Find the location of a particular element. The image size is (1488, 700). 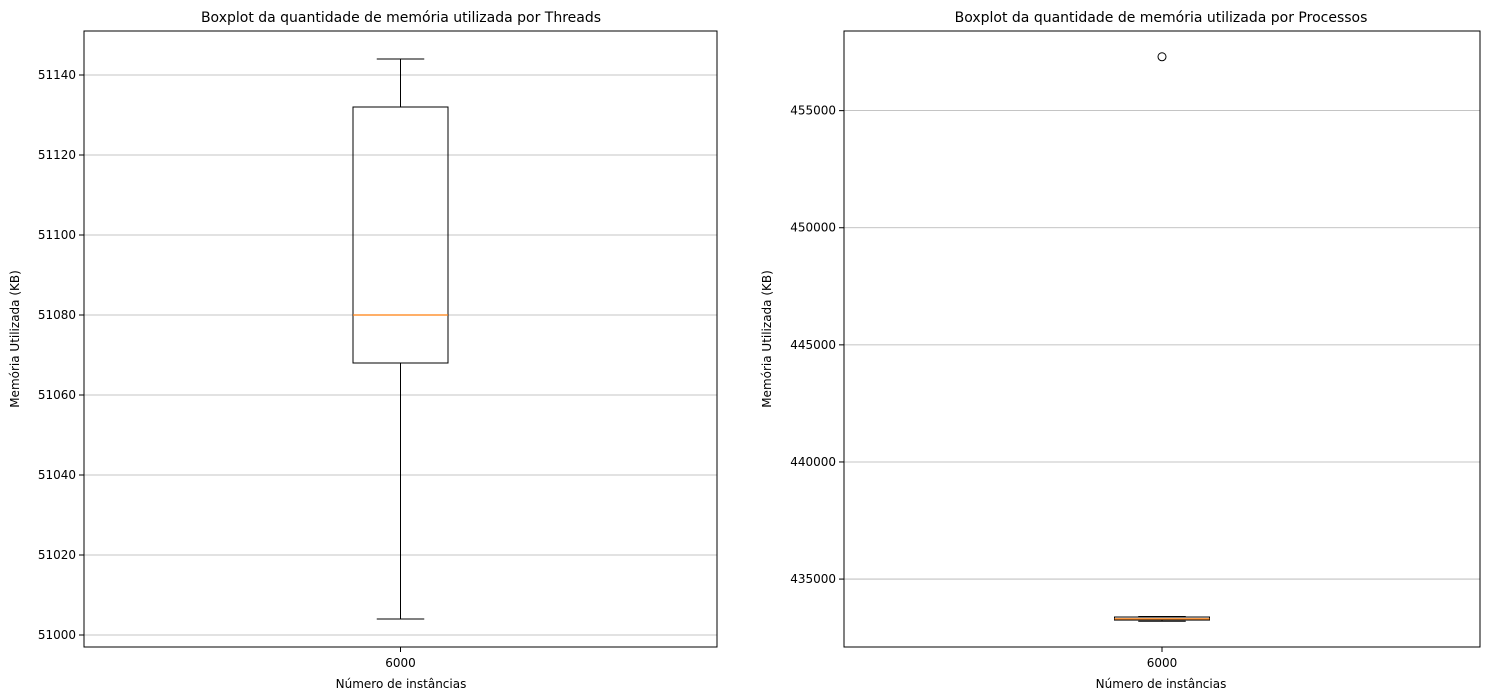

y-tick-label: 51140 is located at coordinates (57, 75).